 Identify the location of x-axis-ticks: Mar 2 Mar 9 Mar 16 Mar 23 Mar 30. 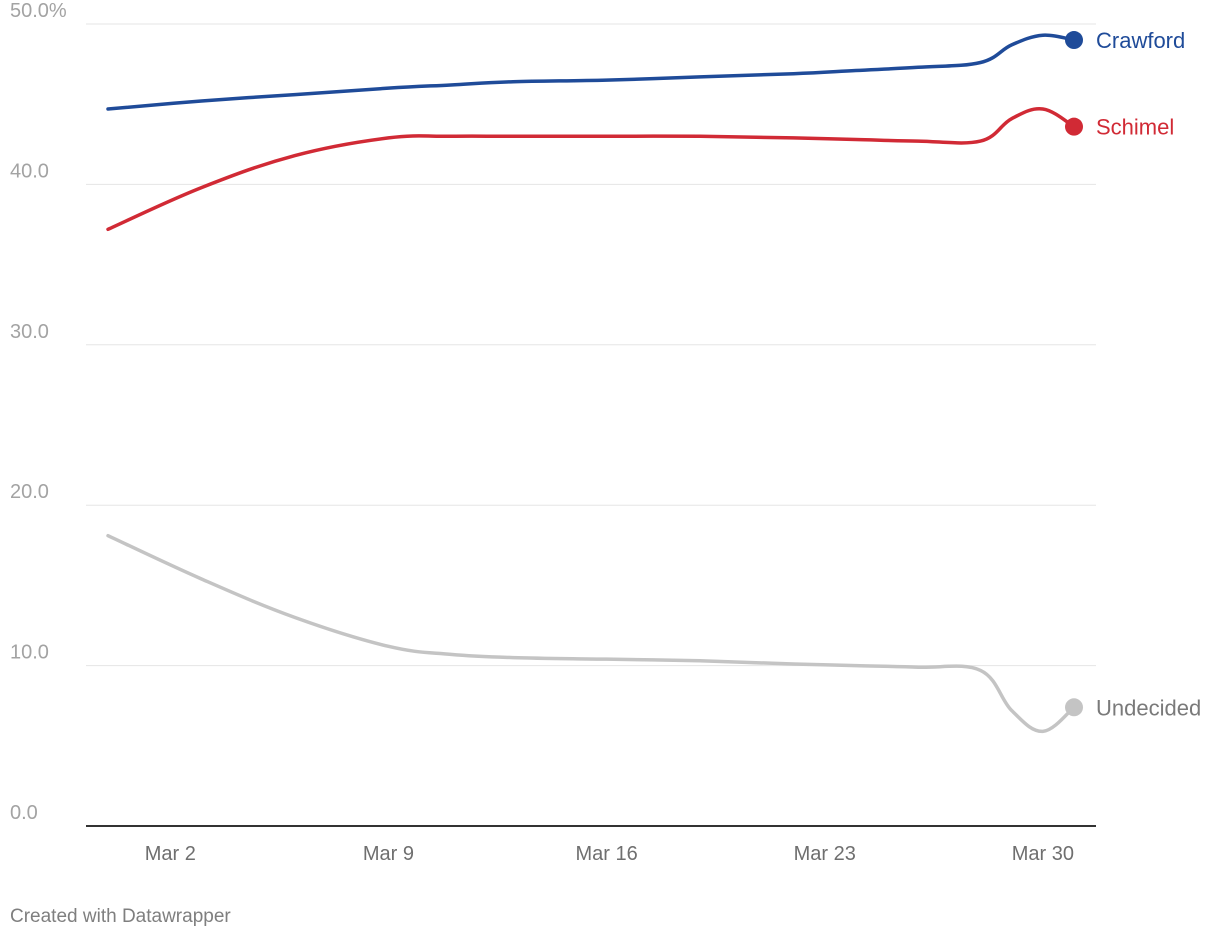
(609, 854).